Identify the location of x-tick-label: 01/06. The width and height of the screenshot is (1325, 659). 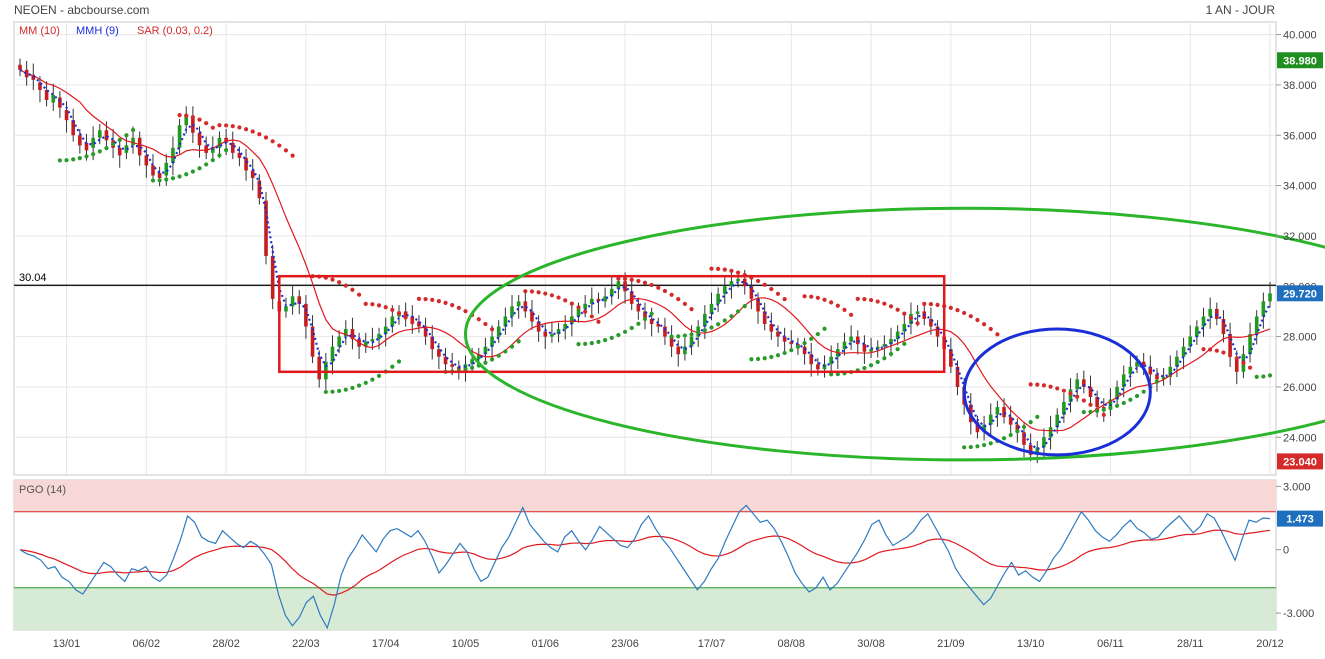
(546, 644).